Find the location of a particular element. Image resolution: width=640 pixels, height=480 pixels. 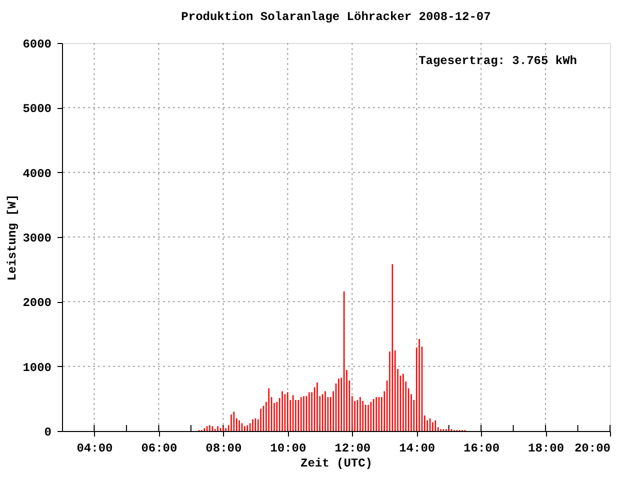

y-tick-label: 1000 is located at coordinates (37, 367).